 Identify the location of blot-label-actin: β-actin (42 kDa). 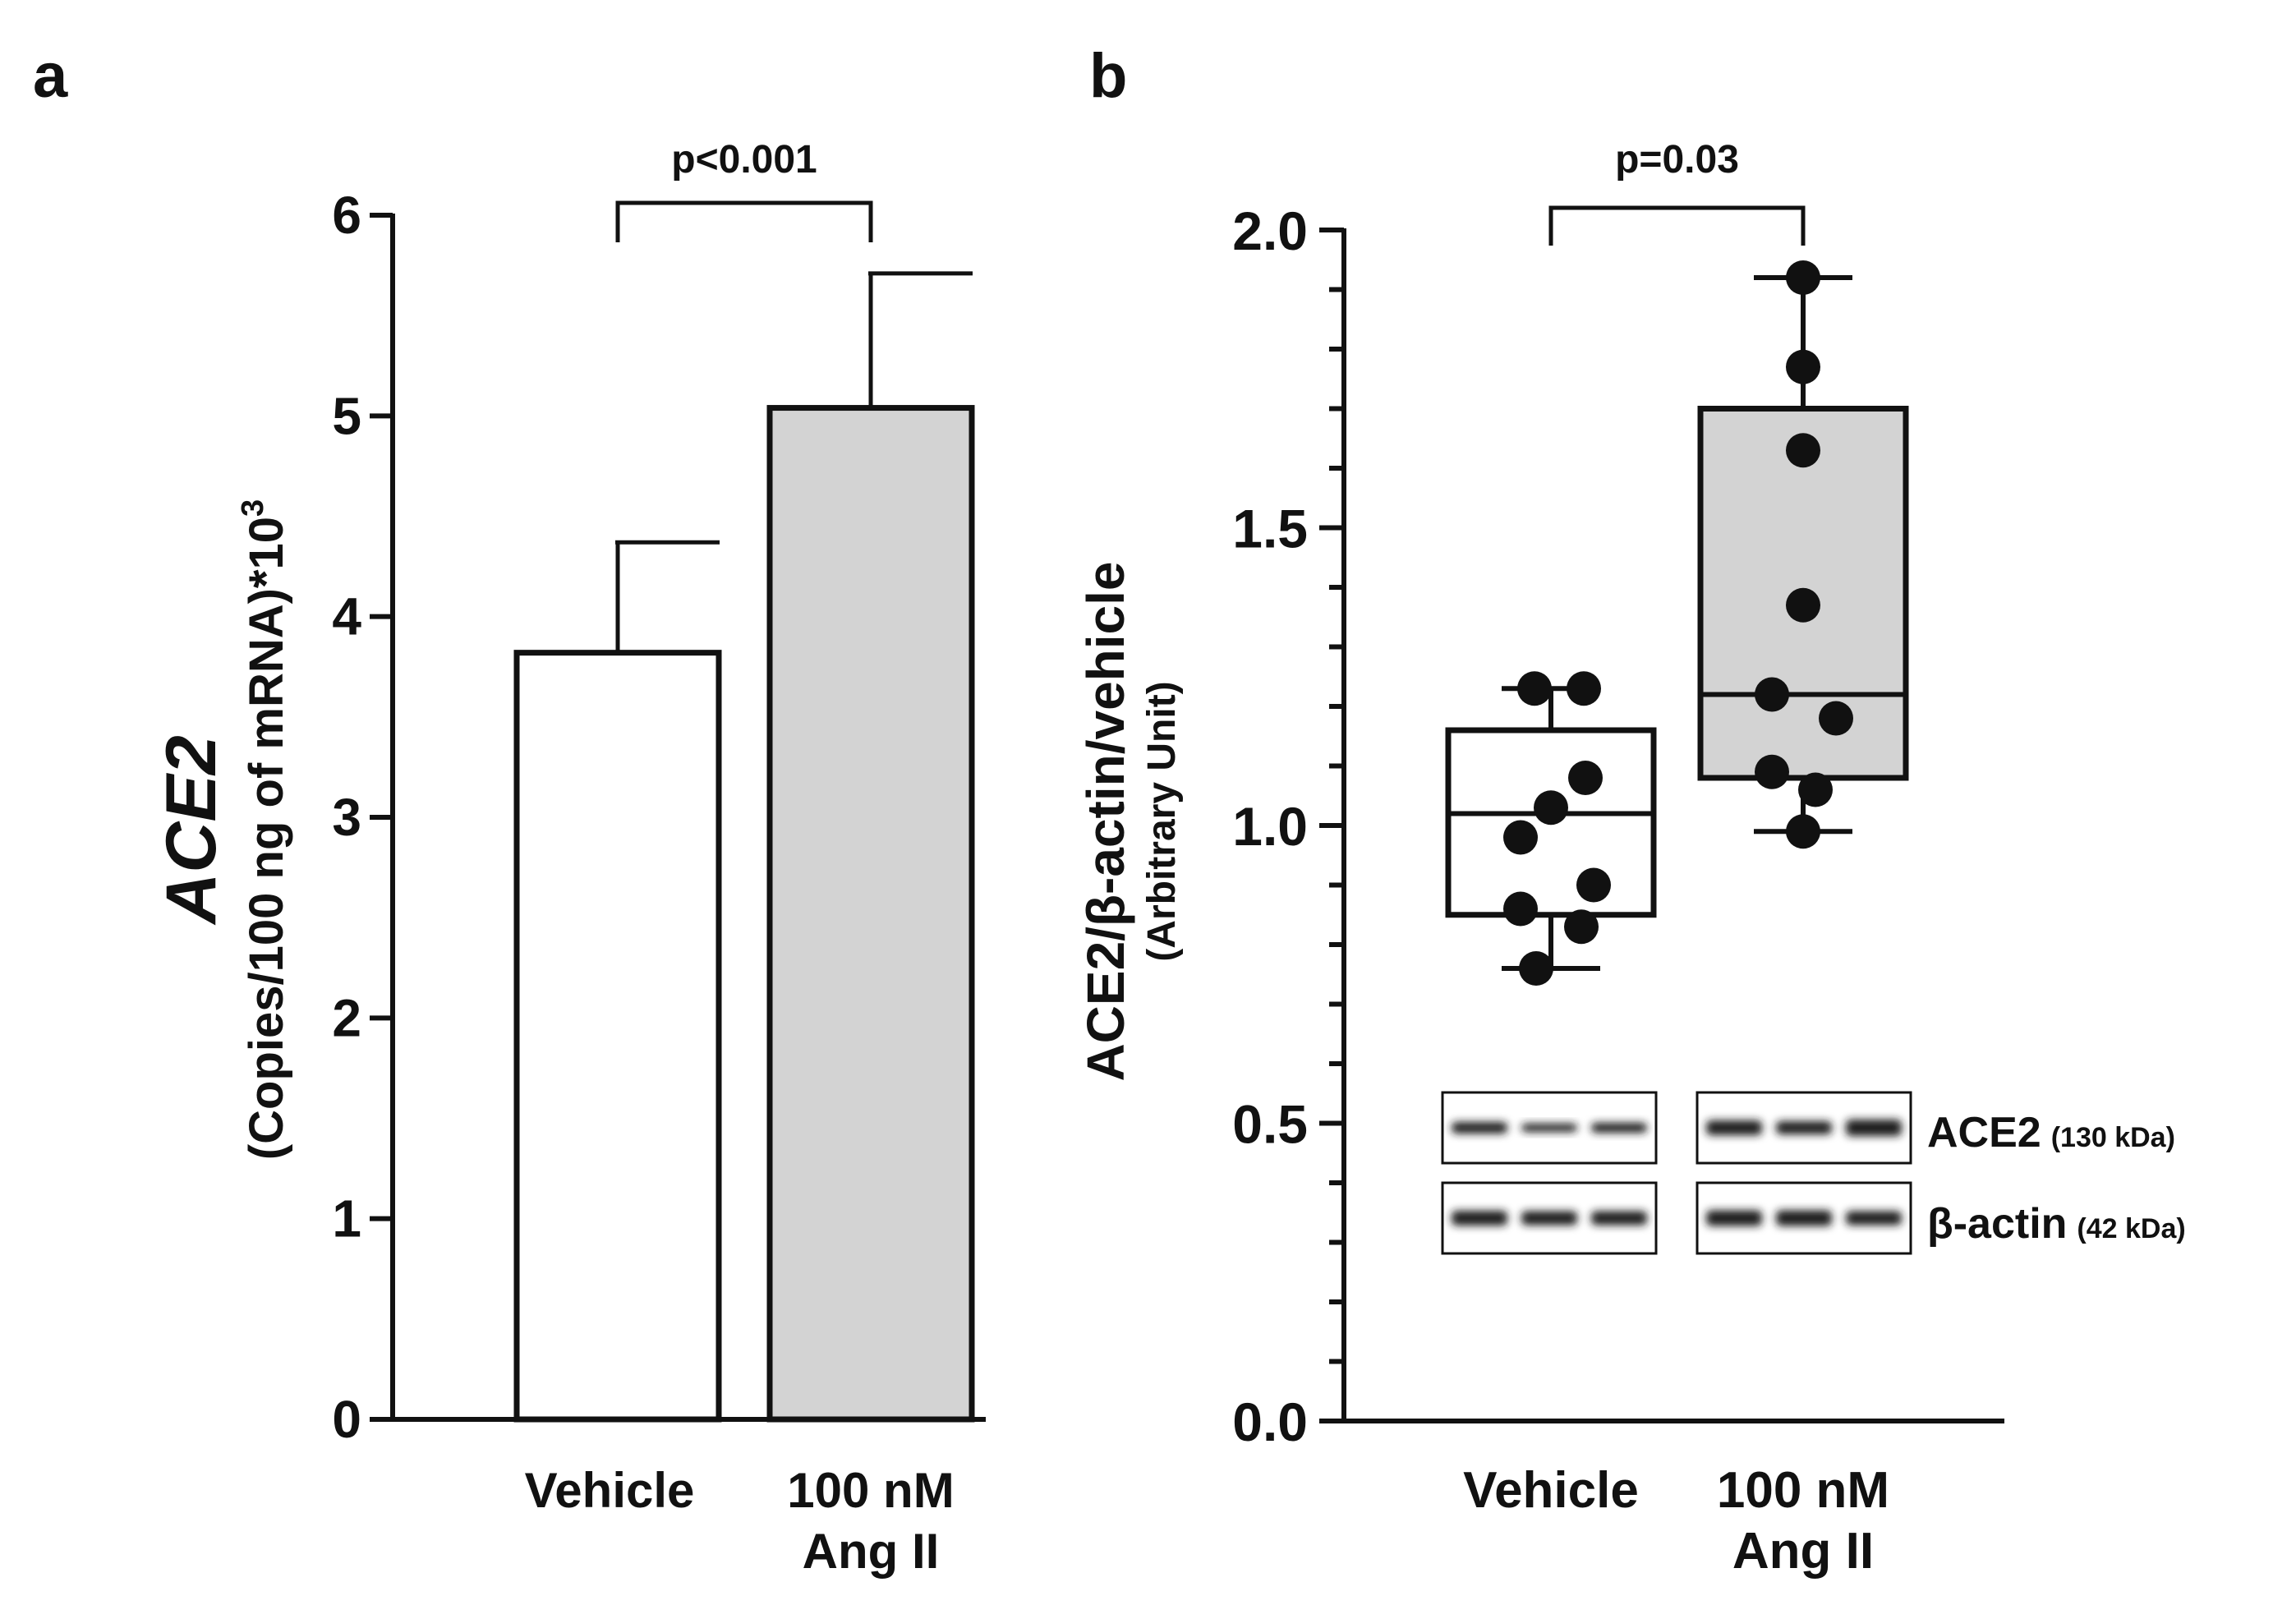
(2056, 1224).